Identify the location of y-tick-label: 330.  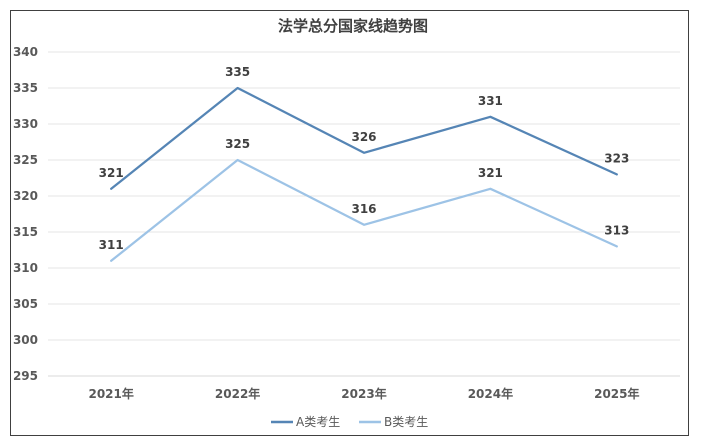
(25, 124).